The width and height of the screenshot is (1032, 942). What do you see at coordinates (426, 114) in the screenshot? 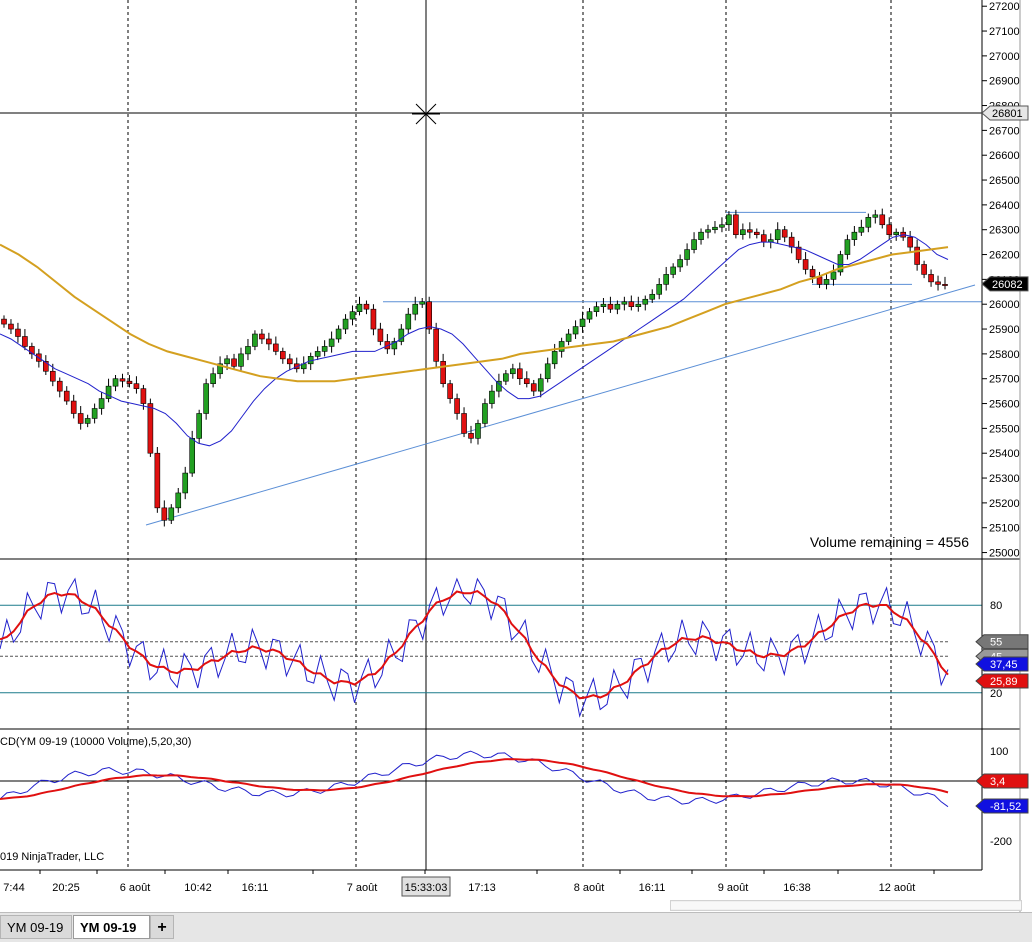
I see `crosshair-cursor-icon` at bounding box center [426, 114].